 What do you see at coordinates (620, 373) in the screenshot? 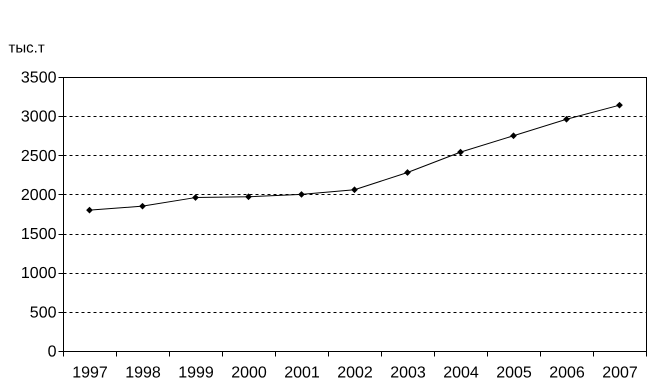
I see `x-tick-label: 2007` at bounding box center [620, 373].